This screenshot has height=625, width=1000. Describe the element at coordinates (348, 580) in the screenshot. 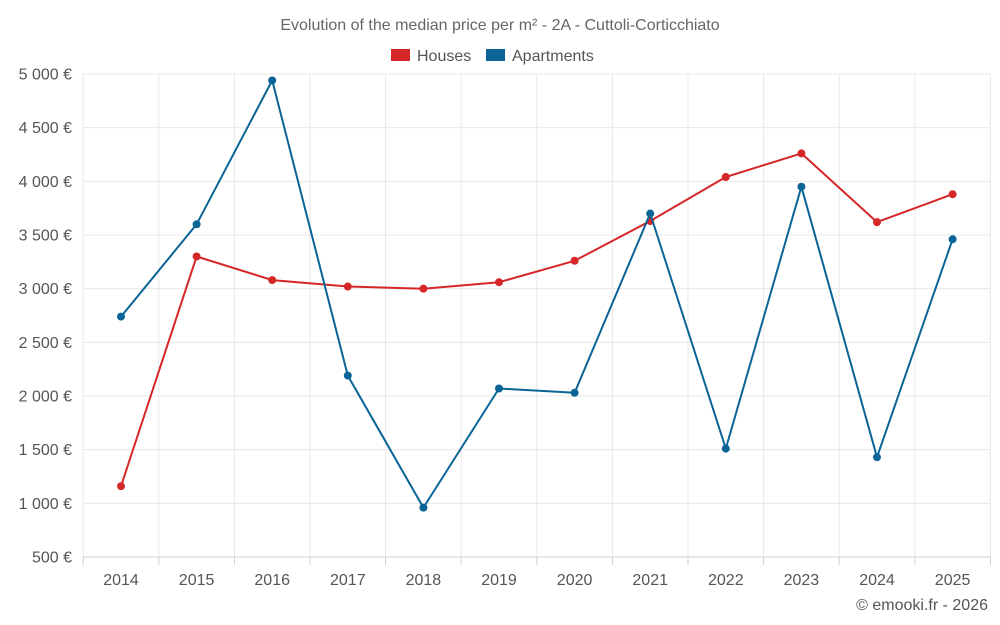

I see `x-tick-label: 2017` at that location.